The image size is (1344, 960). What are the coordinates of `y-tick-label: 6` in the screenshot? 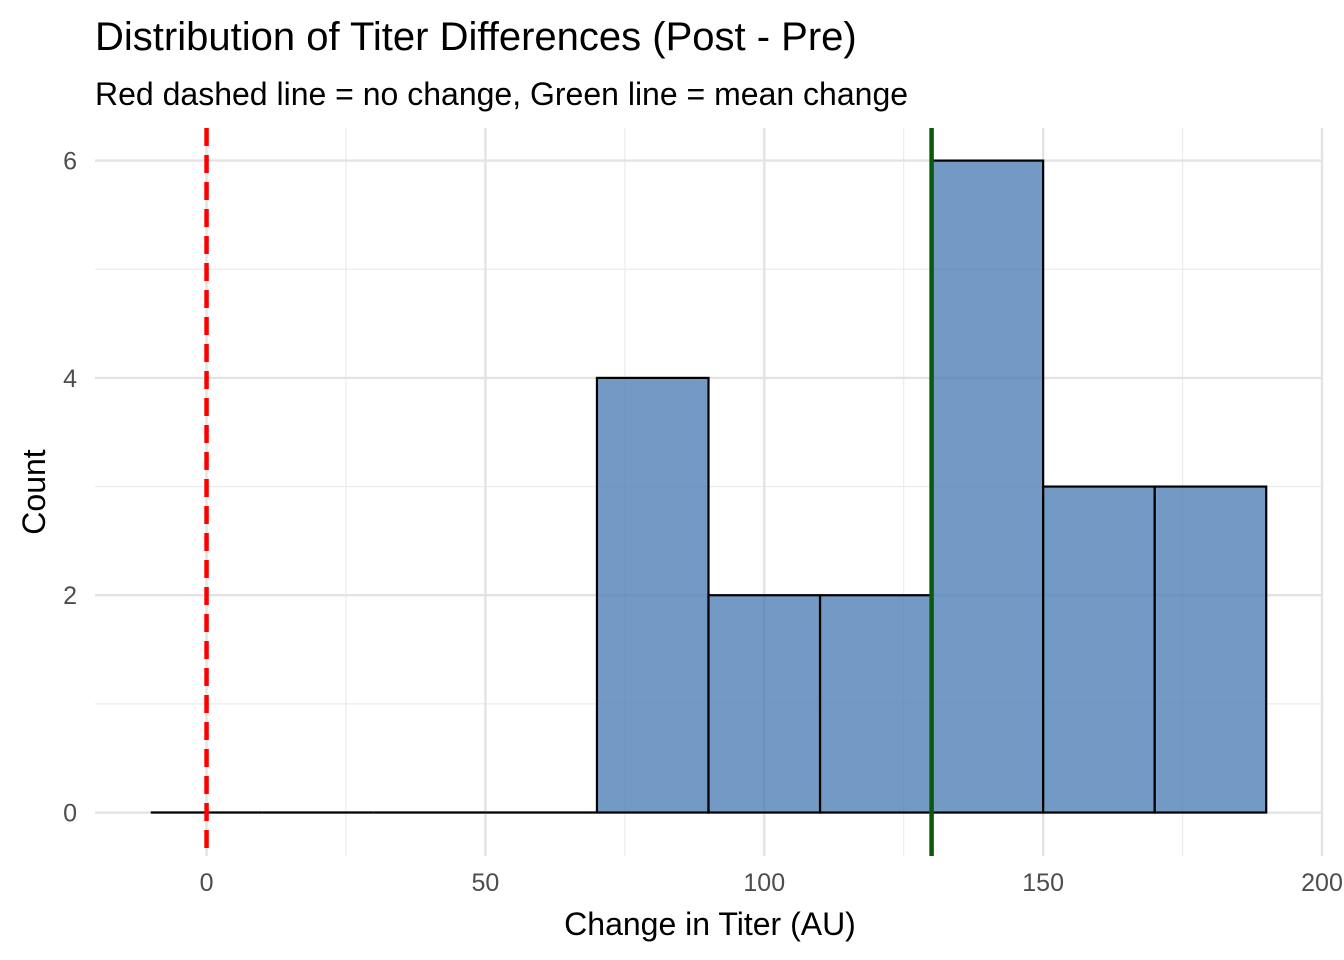 It's located at (70, 162).